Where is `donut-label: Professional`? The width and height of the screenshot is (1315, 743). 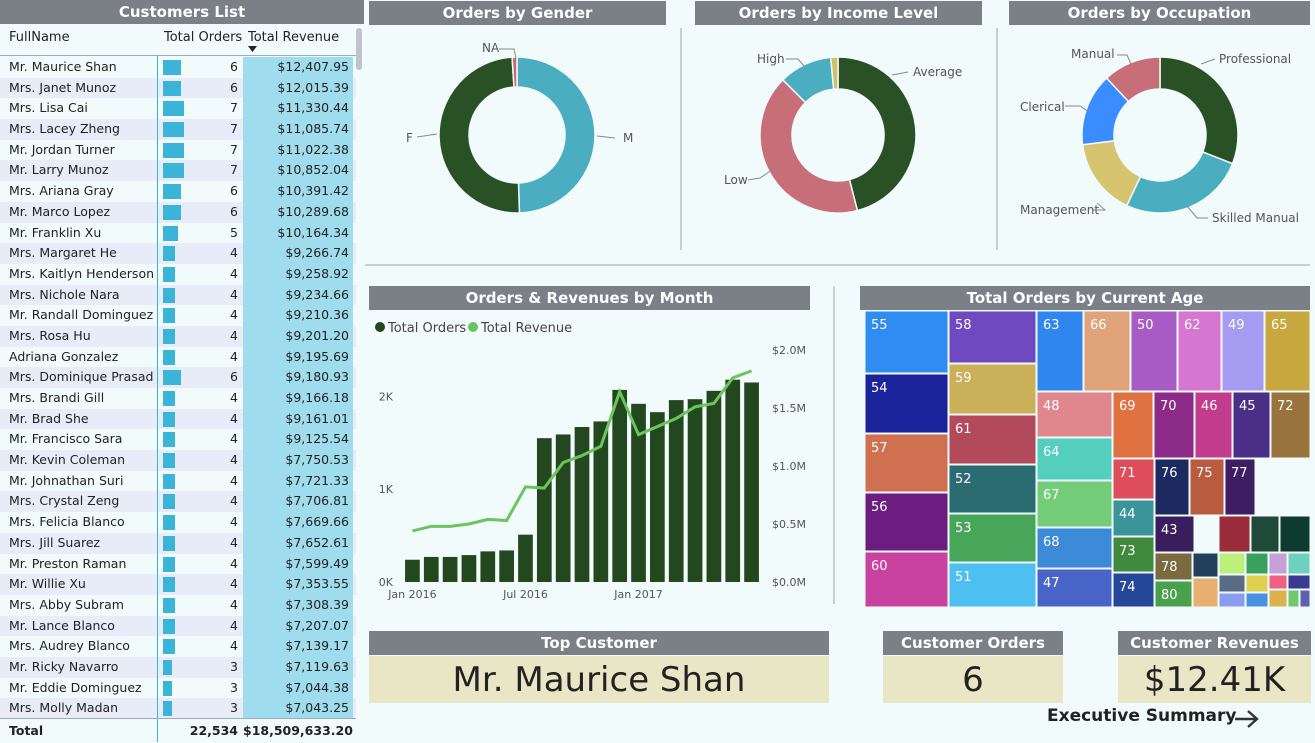
donut-label: Professional is located at coordinates (1255, 59).